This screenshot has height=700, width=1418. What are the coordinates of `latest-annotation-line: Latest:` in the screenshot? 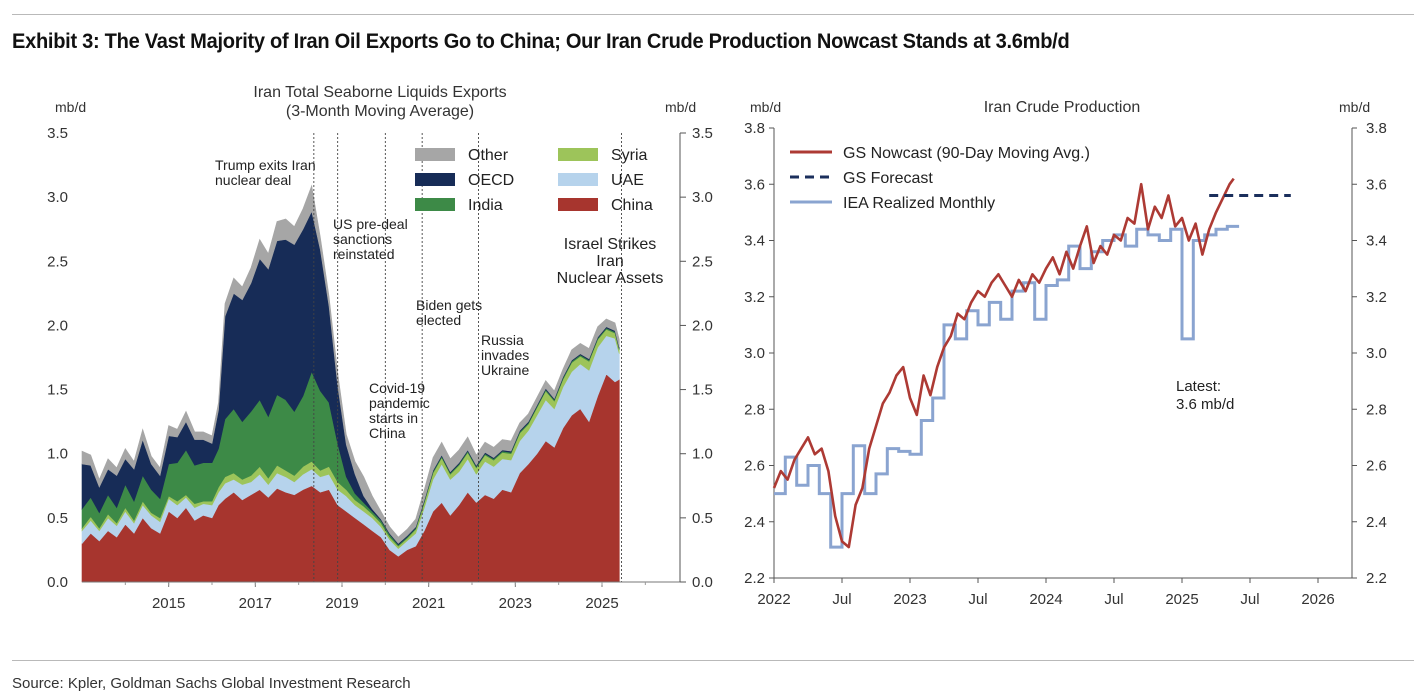 It's located at (1198, 386).